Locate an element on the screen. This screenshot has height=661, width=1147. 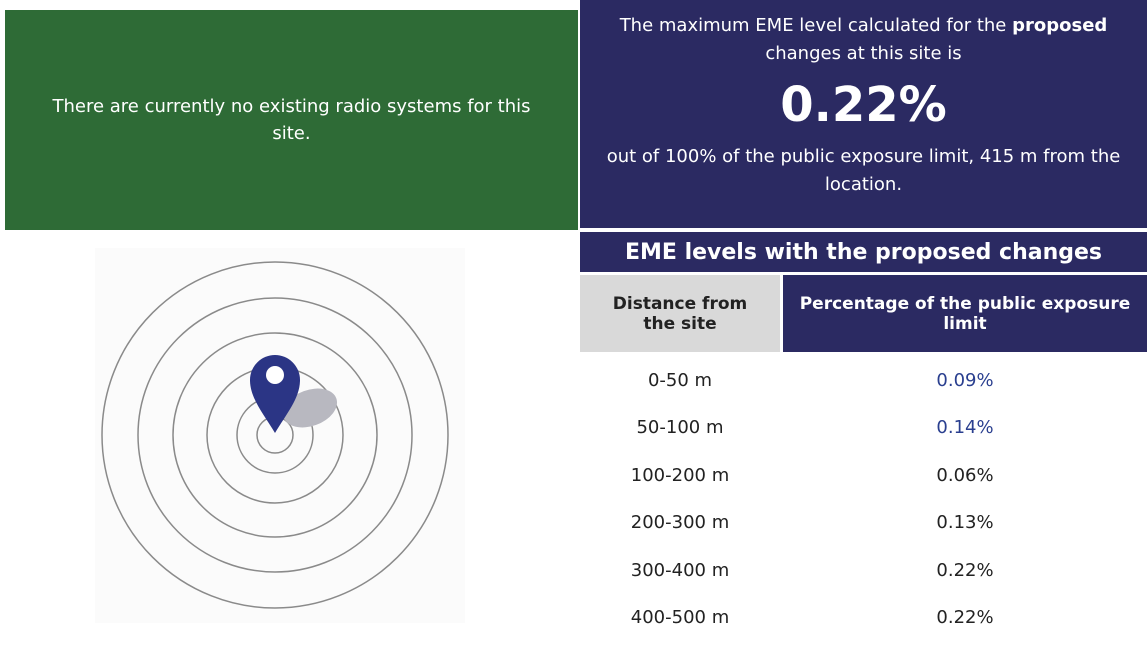
table-header: Percentage of the public exposure limit is located at coordinates (965, 313).